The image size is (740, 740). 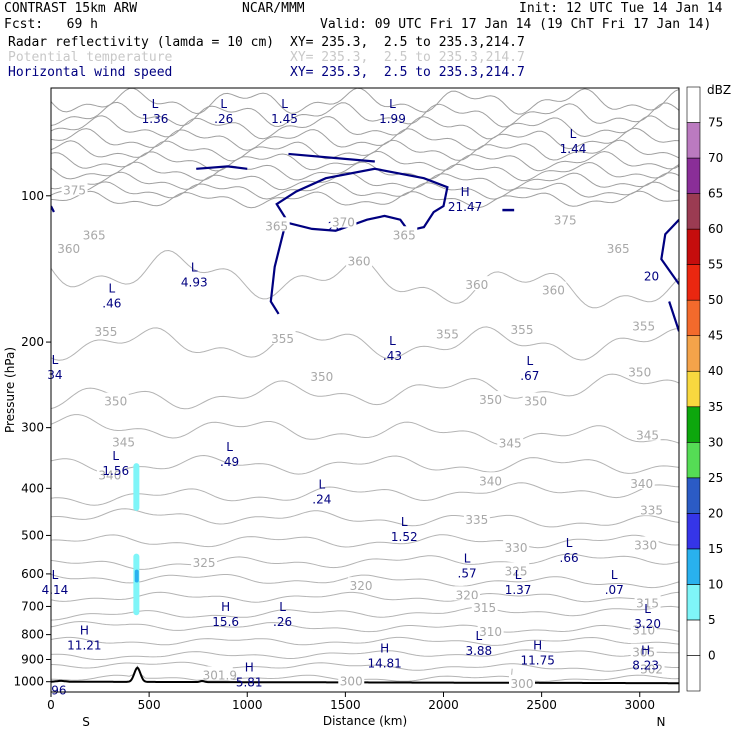 What do you see at coordinates (32, 659) in the screenshot?
I see `y-tick-label: 900` at bounding box center [32, 659].